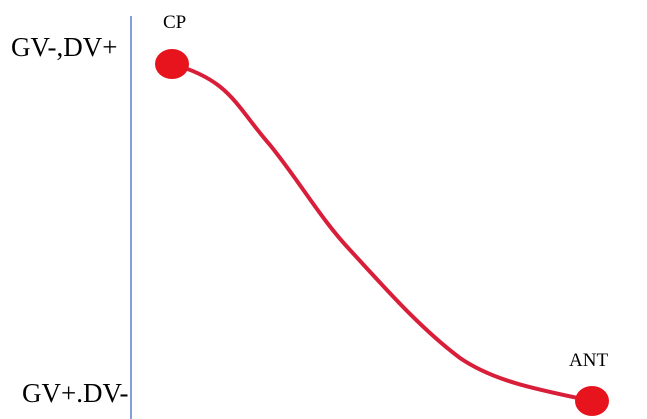  I want to click on ant-label: ANT, so click(589, 360).